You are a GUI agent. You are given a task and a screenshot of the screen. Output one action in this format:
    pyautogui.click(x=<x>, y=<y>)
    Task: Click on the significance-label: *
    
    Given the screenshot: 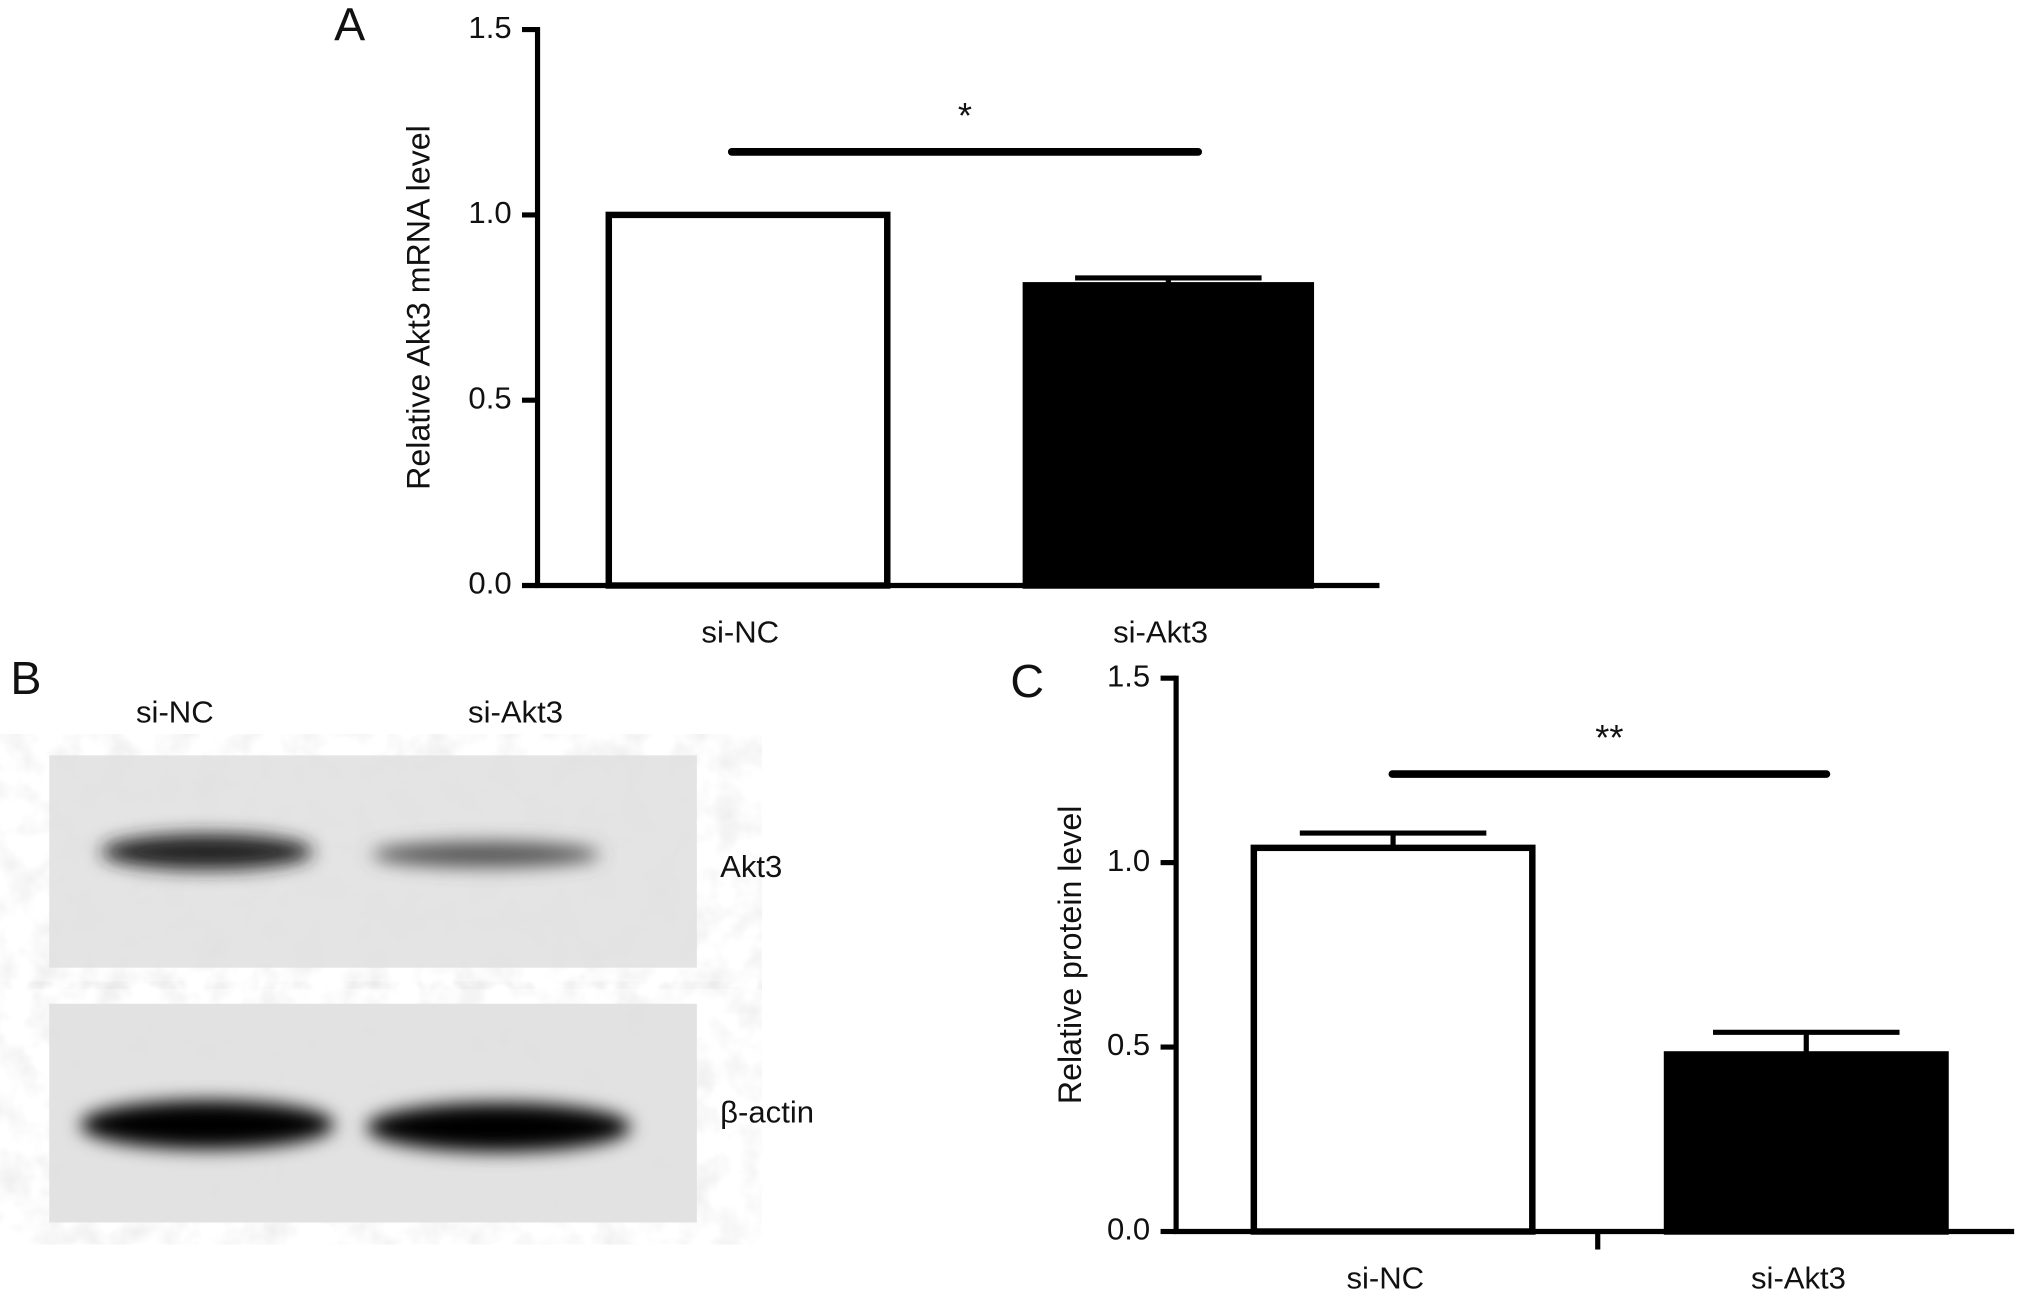 What is the action you would take?
    pyautogui.click(x=965, y=115)
    